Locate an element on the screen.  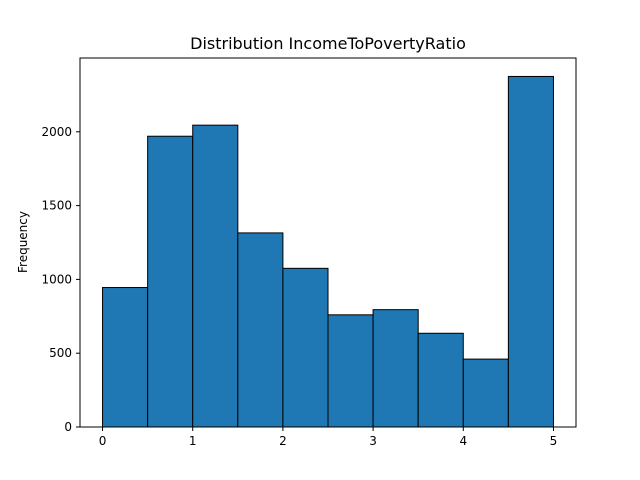
y-axis: 0 500 1000 1500 2000 is located at coordinates (60, 279).